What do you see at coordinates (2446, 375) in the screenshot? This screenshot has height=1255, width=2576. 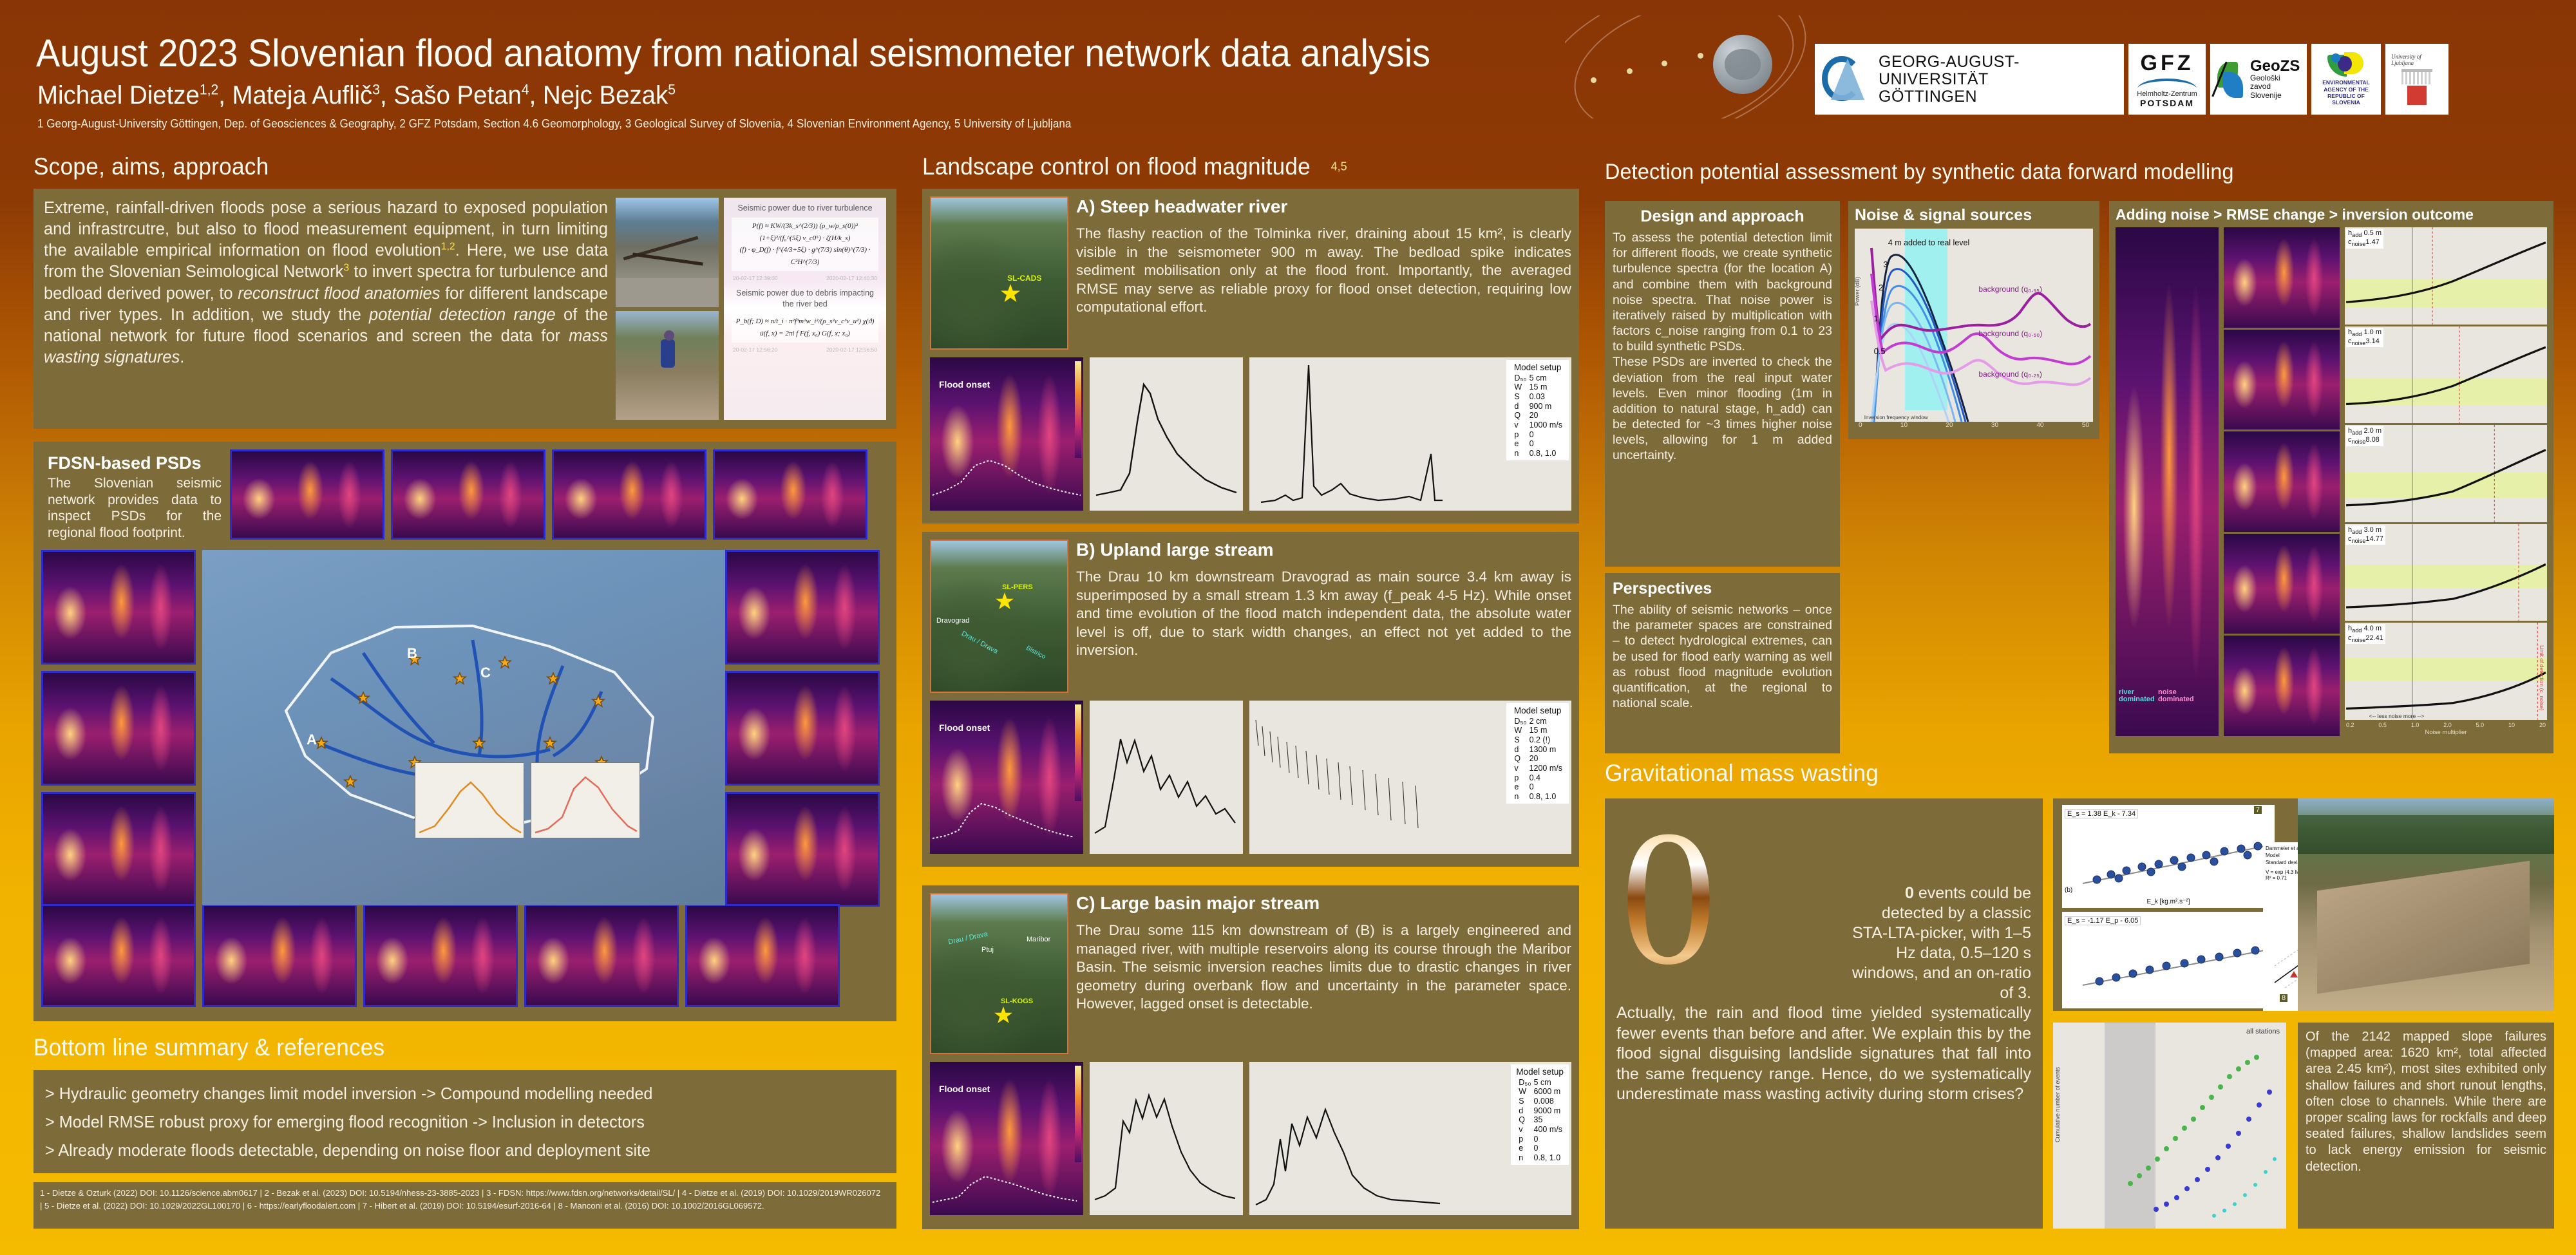 I see `inversion-outcome-panel: hadd 1.0 m cnoise3.14` at bounding box center [2446, 375].